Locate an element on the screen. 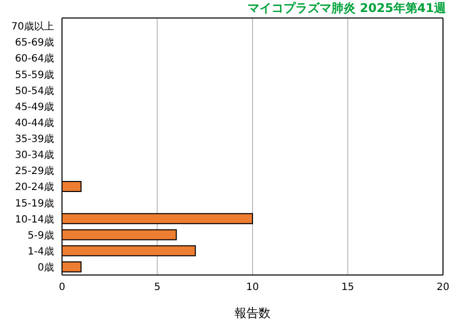  x-tick-label: 15 is located at coordinates (347, 288).